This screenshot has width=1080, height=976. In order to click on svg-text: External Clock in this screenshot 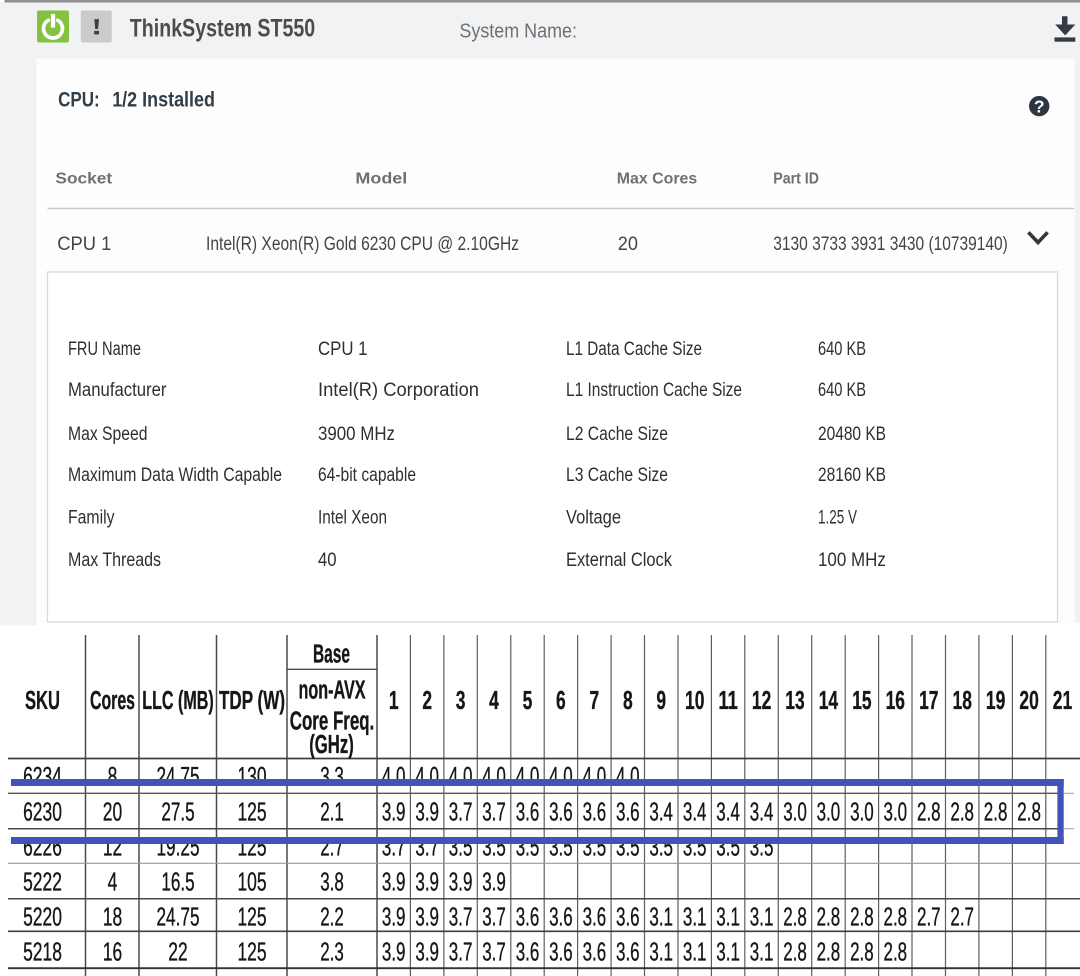, I will do `click(619, 560)`.